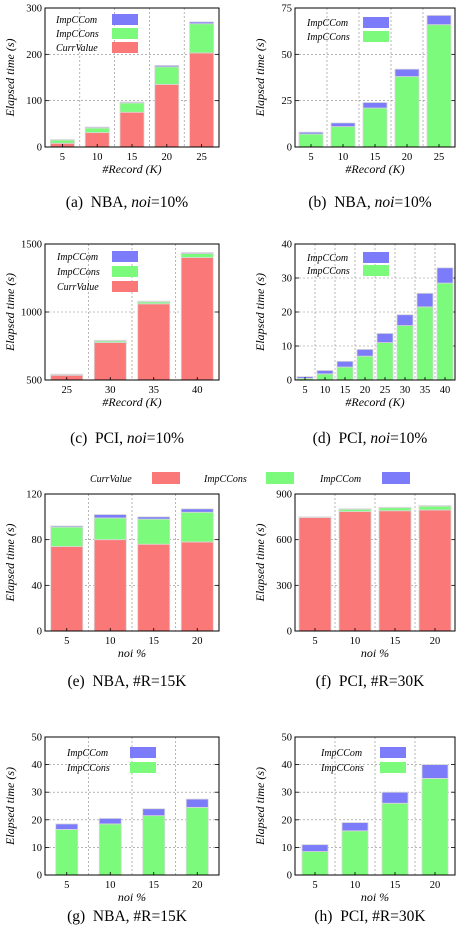 This screenshot has width=461, height=937. I want to click on shared-legend-swatch-currvalue, so click(166, 478).